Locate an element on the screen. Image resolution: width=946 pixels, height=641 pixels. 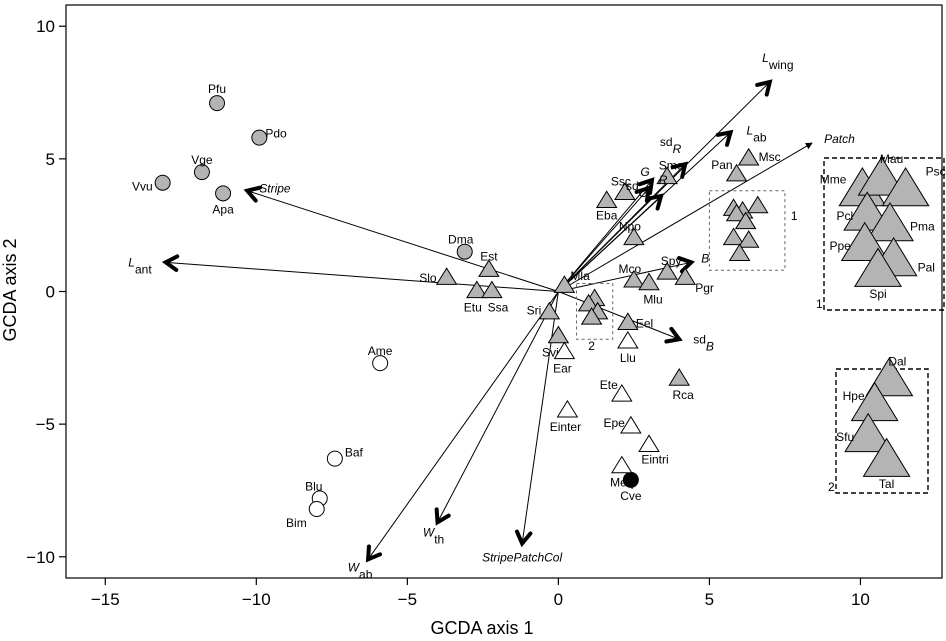
point-pgr is located at coordinates (685, 276).